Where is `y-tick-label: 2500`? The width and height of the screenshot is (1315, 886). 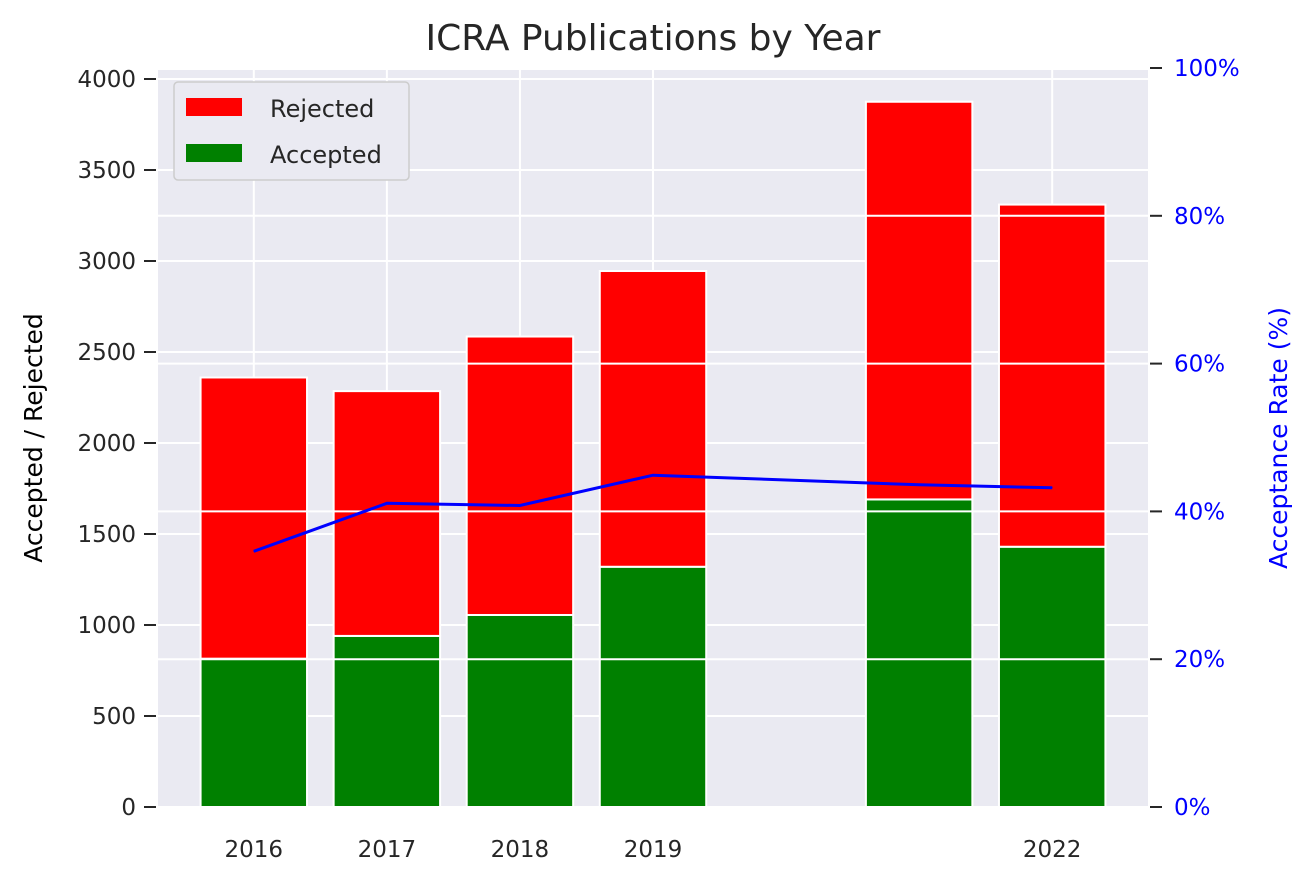 y-tick-label: 2500 is located at coordinates (106, 353).